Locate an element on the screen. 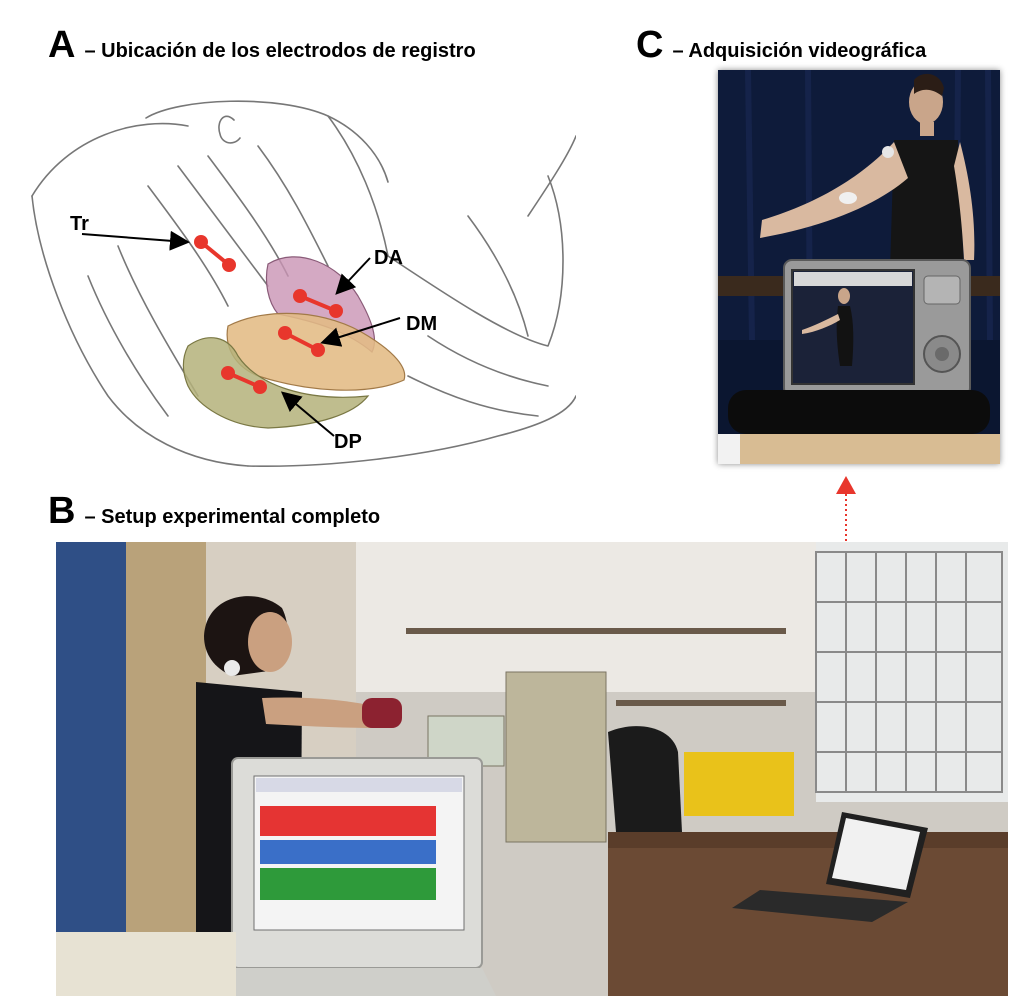 This screenshot has width=1014, height=1006. window-grid is located at coordinates (909, 672).